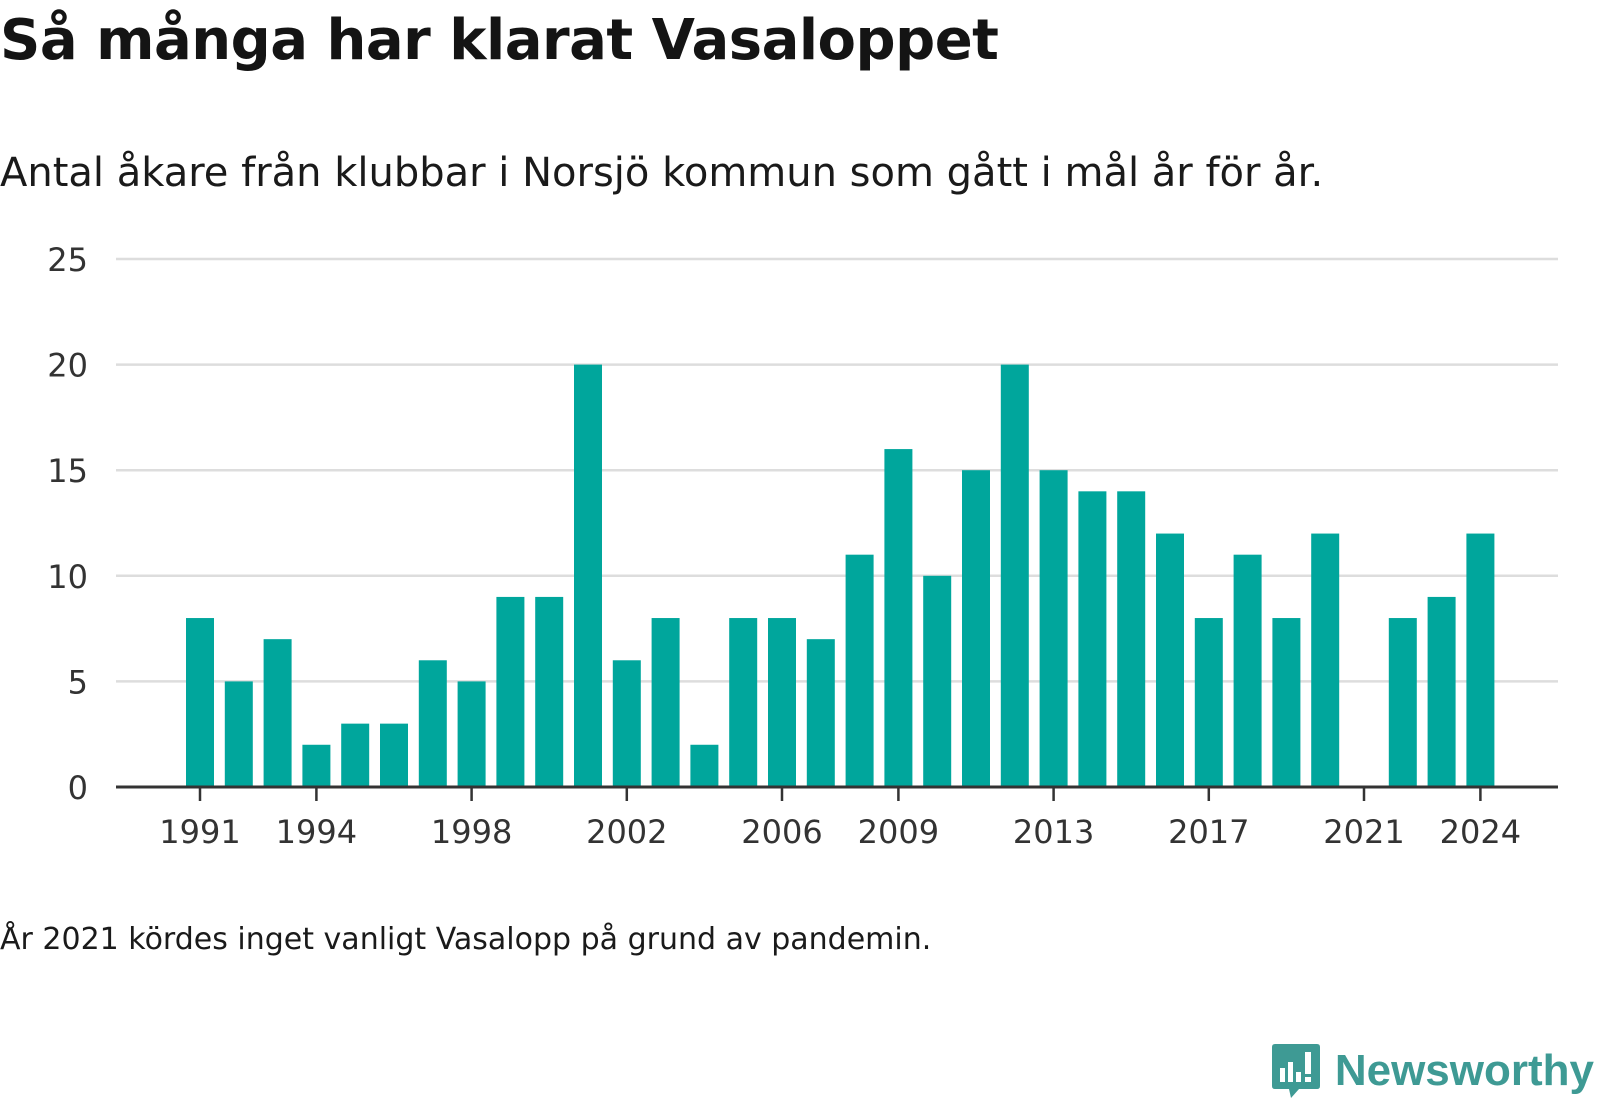 The height and width of the screenshot is (1100, 1600). Describe the element at coordinates (1170, 660) in the screenshot. I see `bar-2016` at that location.